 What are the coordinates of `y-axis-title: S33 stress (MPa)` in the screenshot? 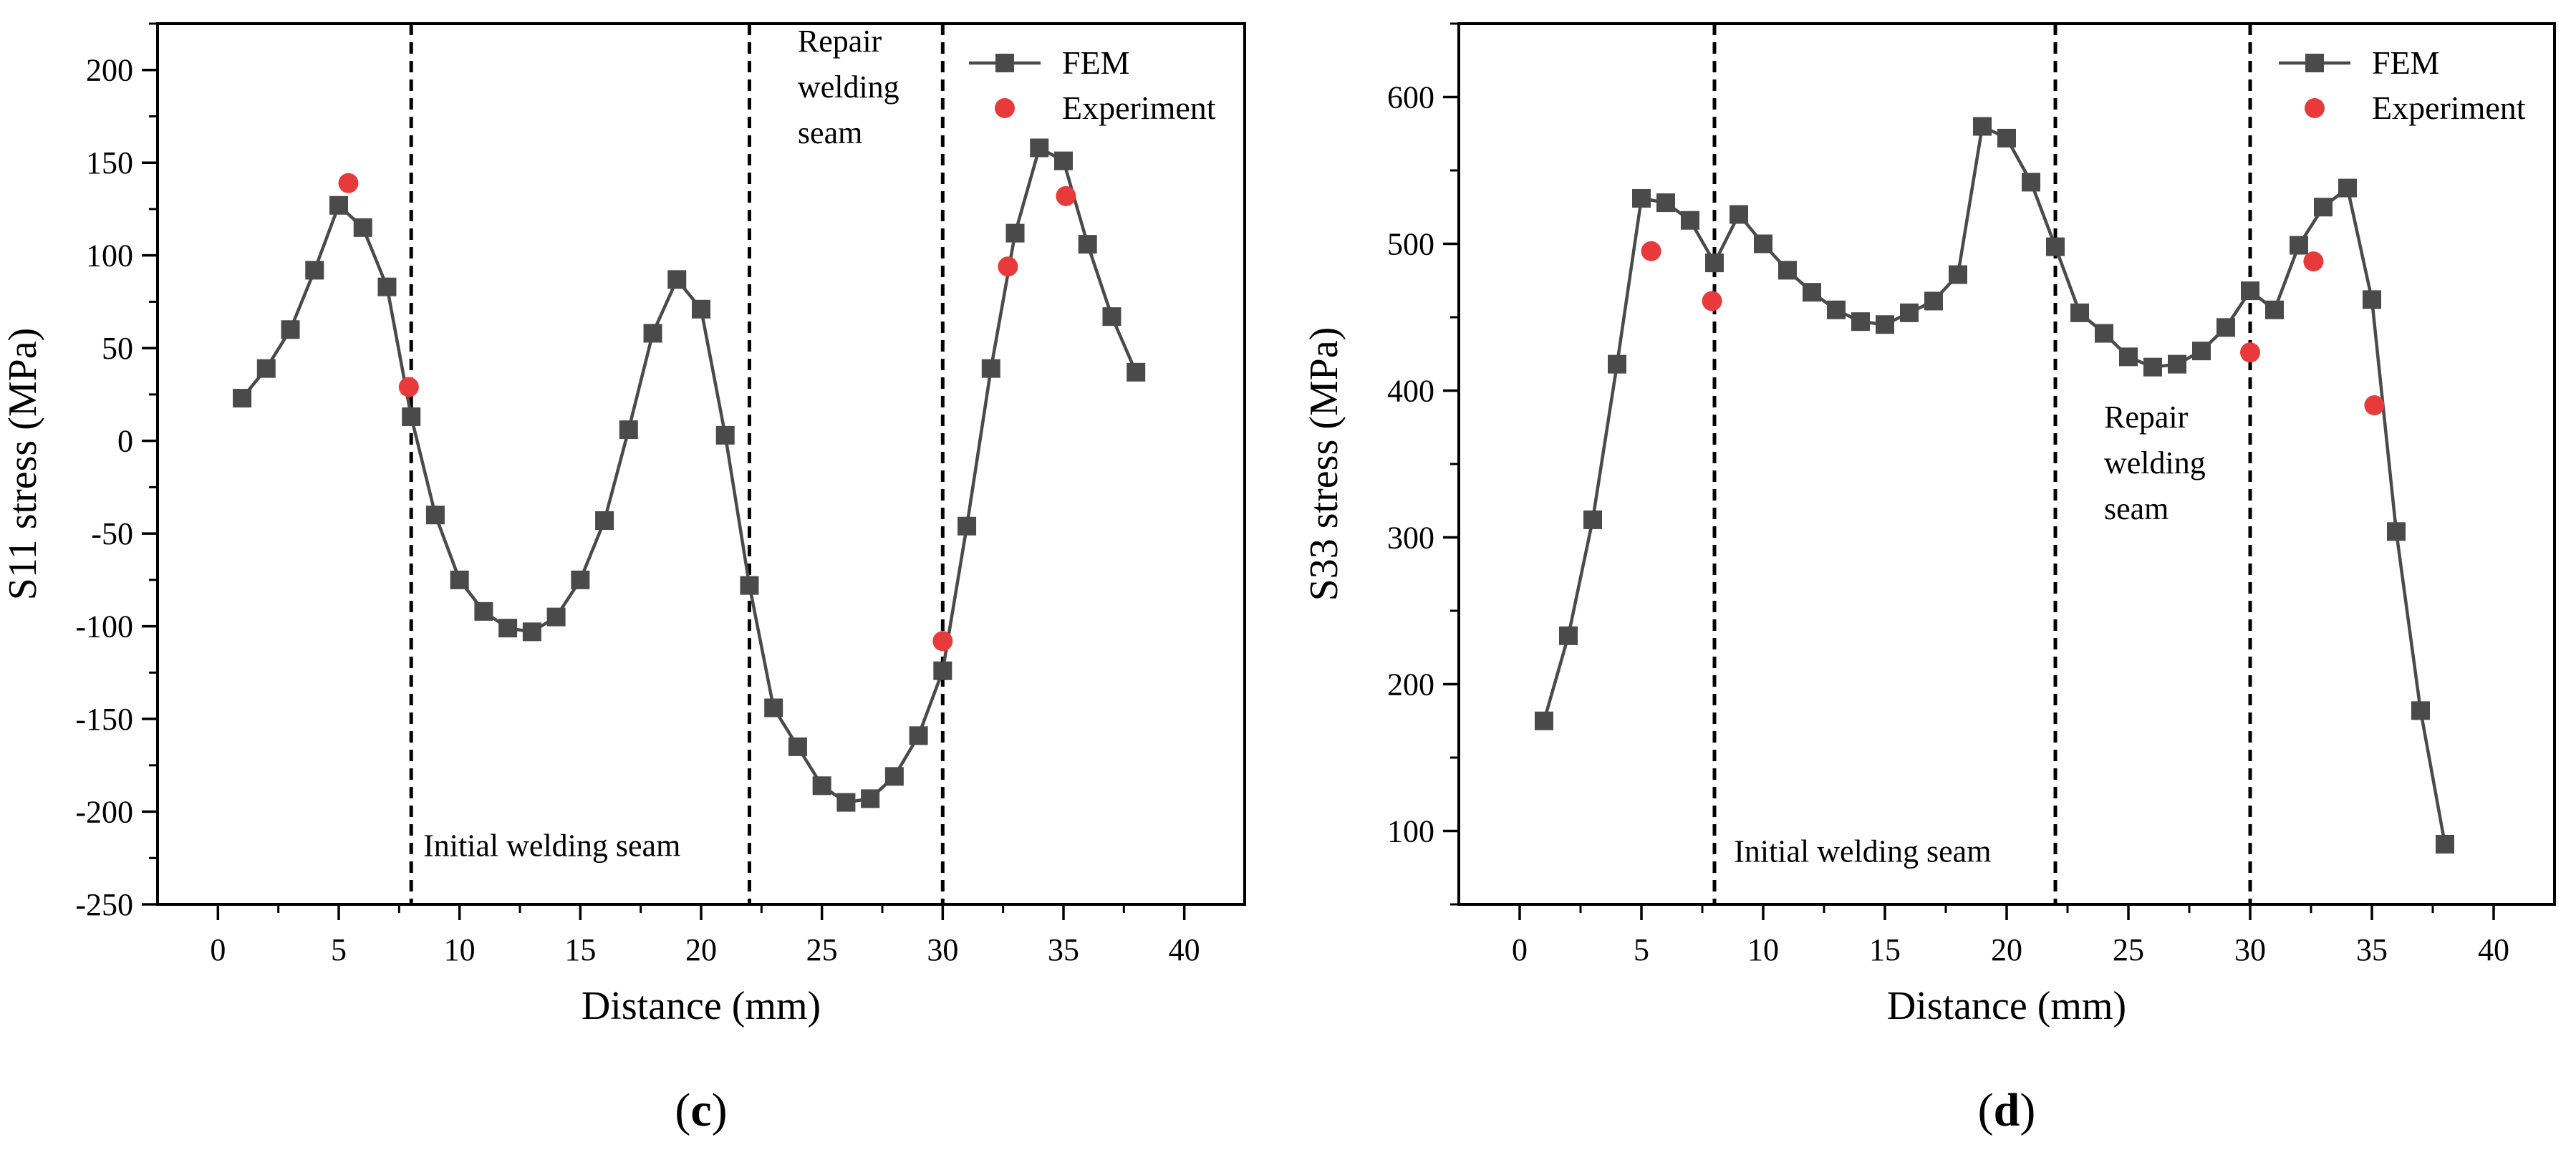 It's located at (1324, 464).